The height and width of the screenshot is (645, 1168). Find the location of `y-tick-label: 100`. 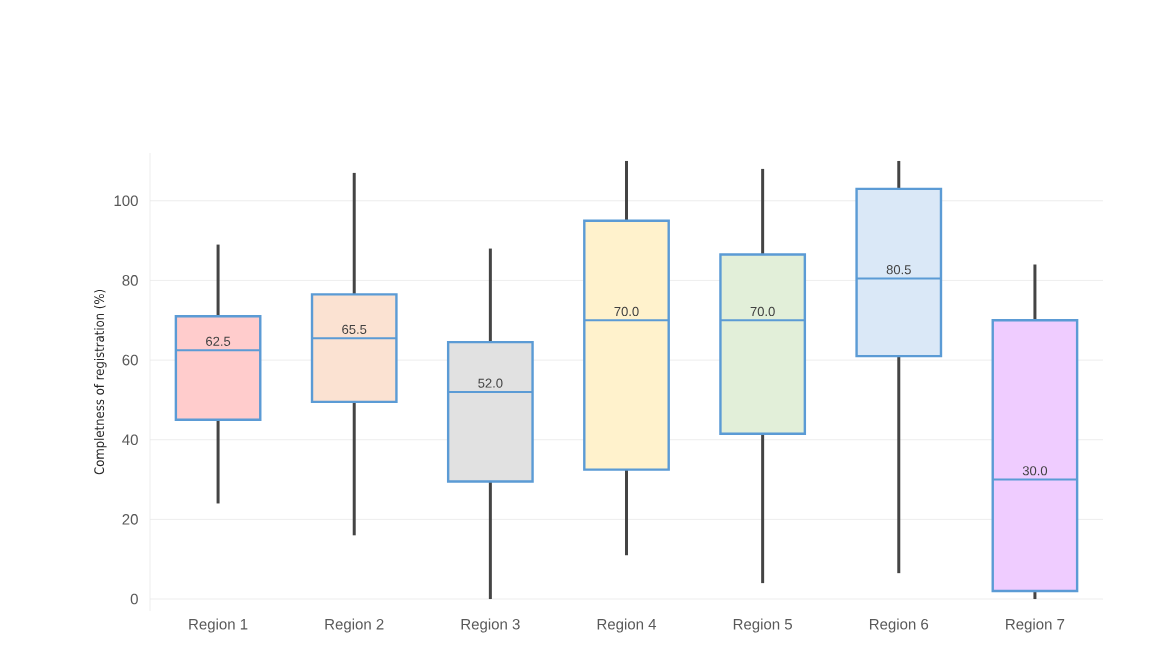

y-tick-label: 100 is located at coordinates (126, 201).